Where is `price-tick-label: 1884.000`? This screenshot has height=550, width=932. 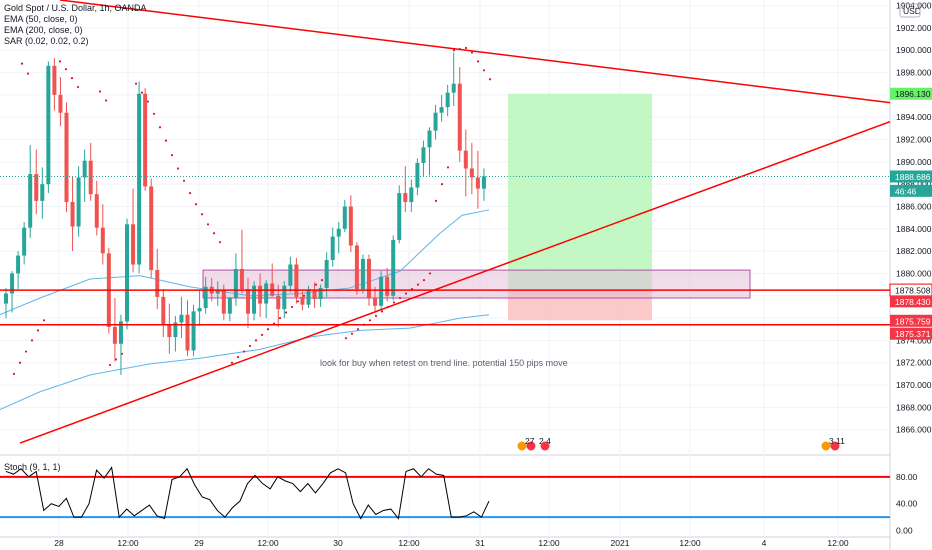
price-tick-label: 1884.000 is located at coordinates (914, 229).